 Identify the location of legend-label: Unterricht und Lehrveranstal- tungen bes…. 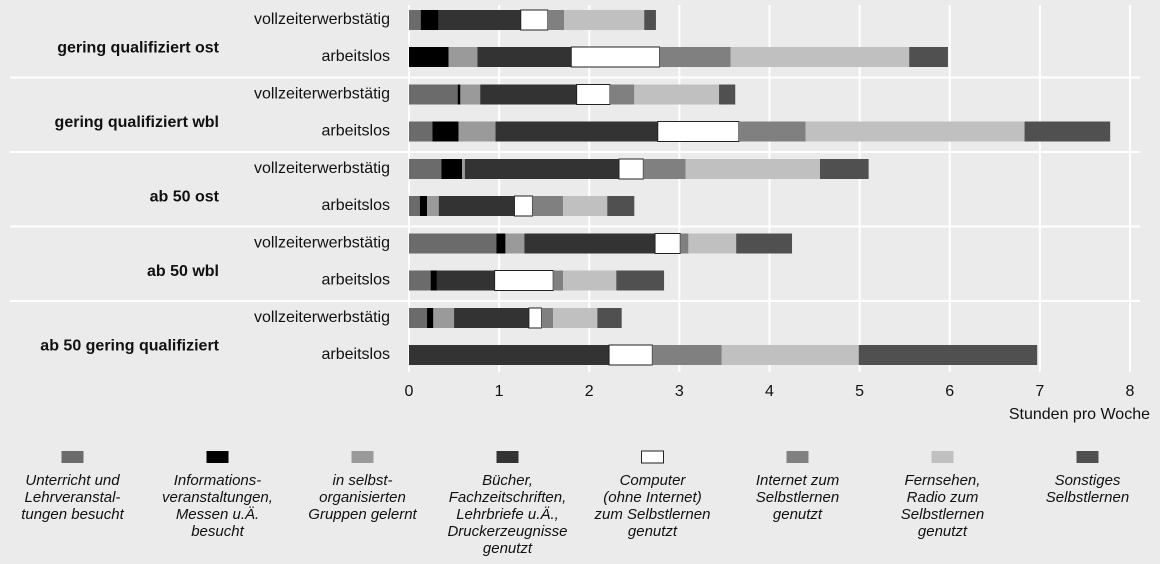
(72, 497).